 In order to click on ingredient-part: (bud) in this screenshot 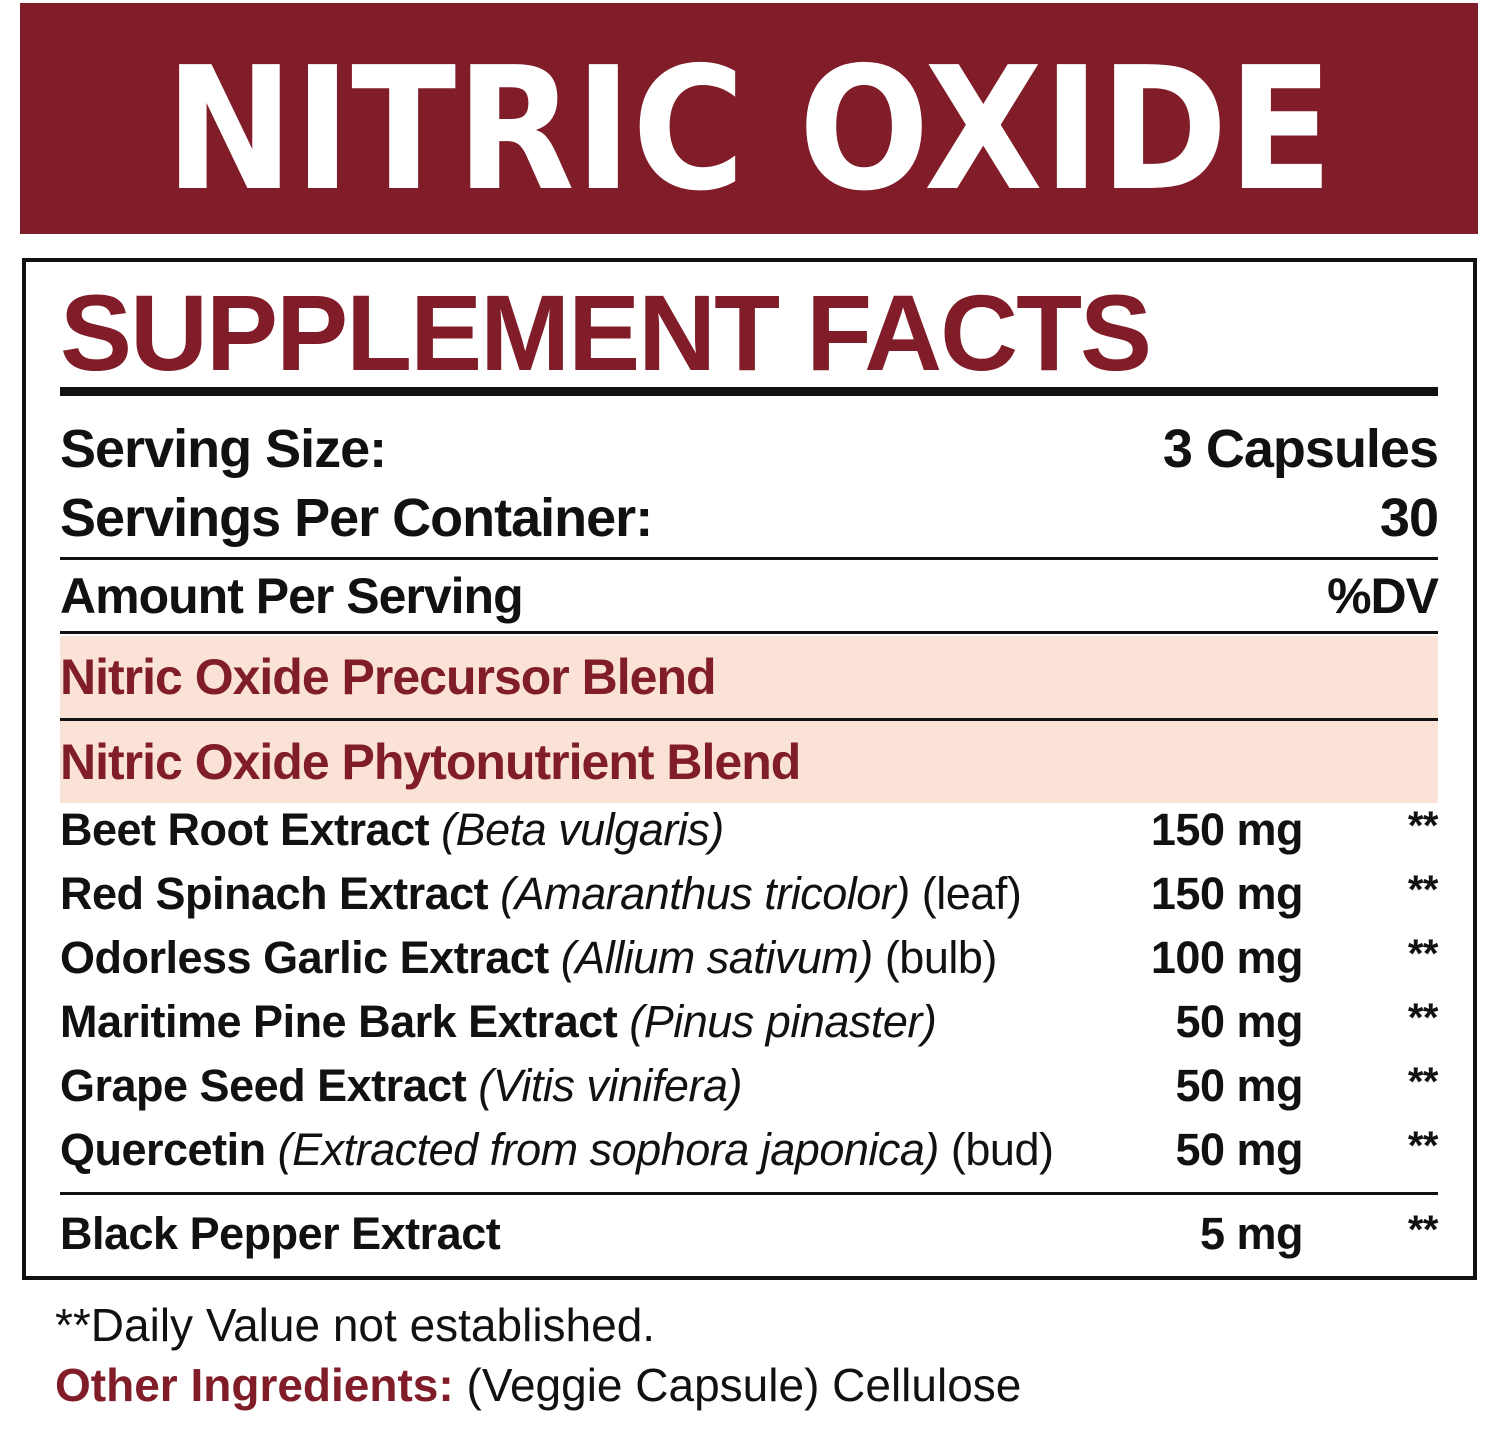, I will do `click(1002, 1149)`.